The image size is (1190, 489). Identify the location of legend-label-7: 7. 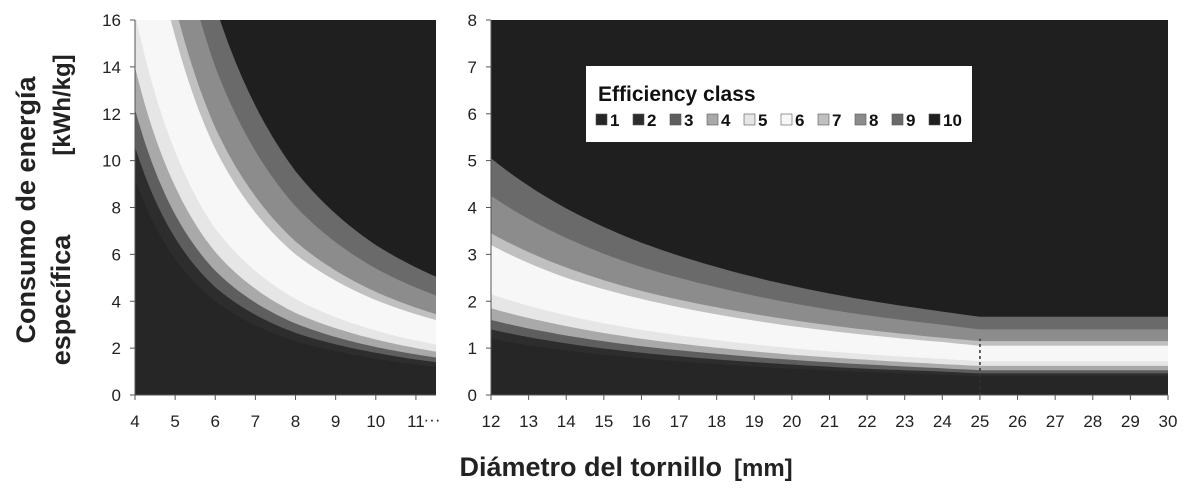
(836, 120).